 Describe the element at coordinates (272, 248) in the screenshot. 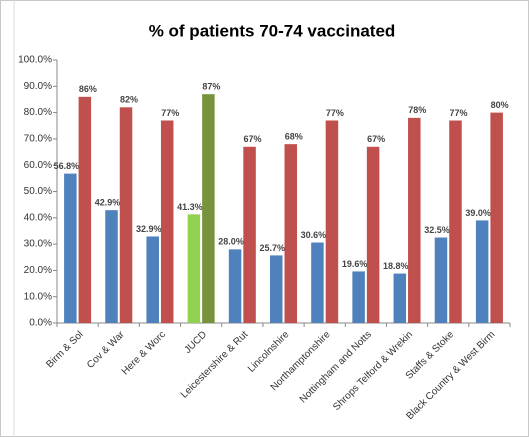

I see `value-label: 25.7%` at that location.